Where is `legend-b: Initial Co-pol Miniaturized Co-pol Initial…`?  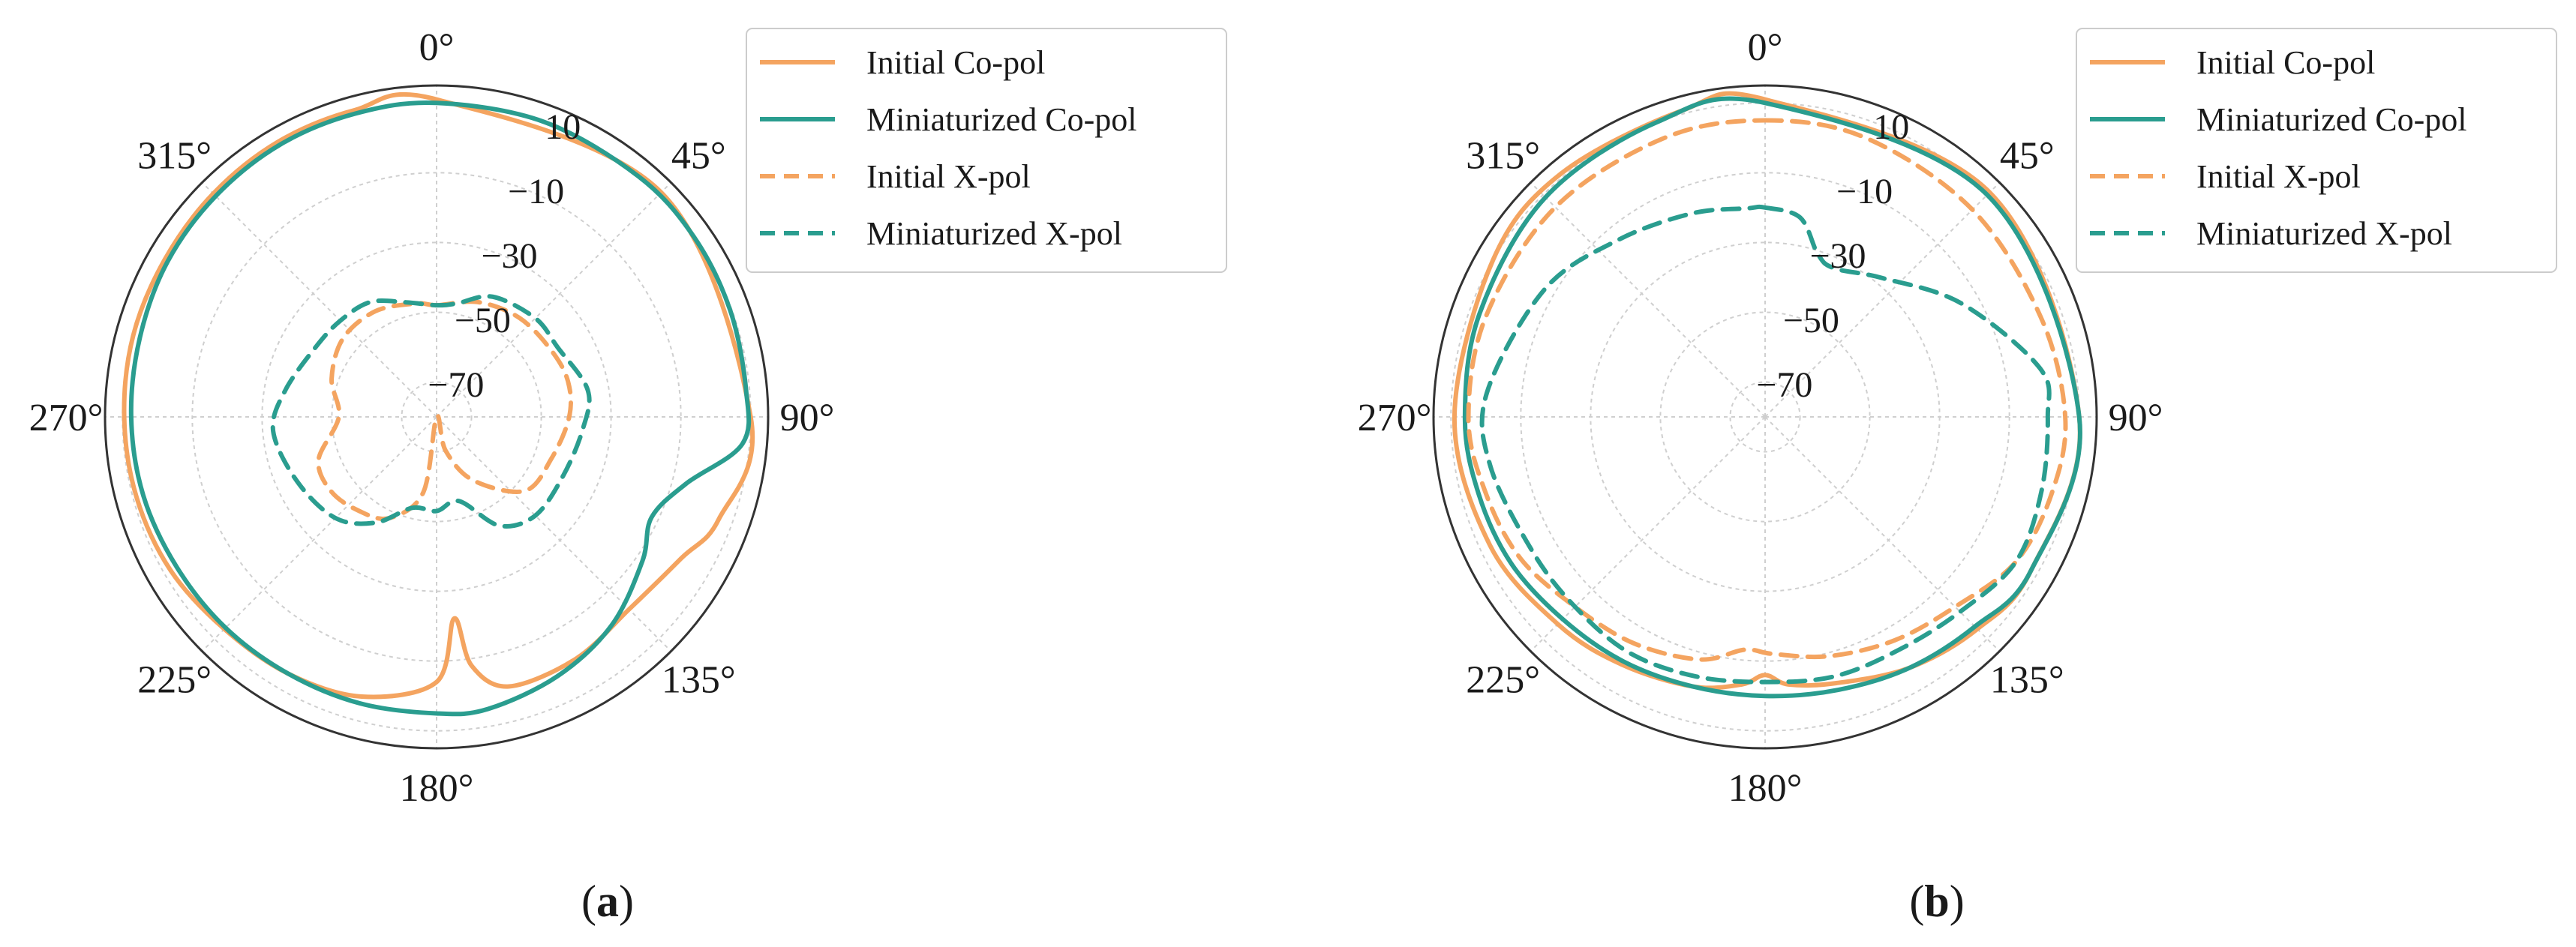
legend-b: Initial Co-pol Miniaturized Co-pol Initial… is located at coordinates (2316, 151).